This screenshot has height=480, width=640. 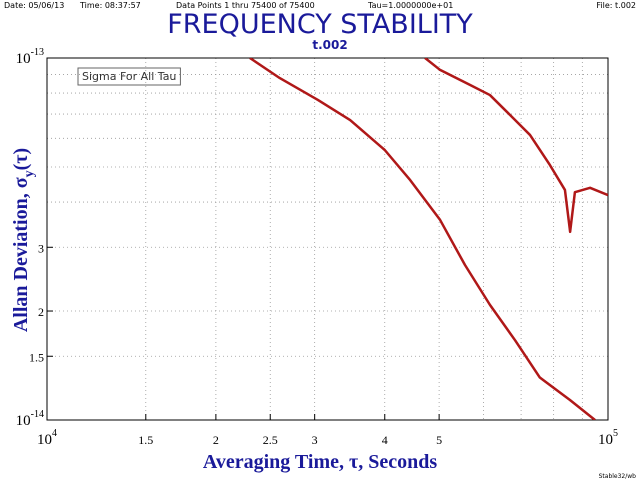 What do you see at coordinates (21, 159) in the screenshot?
I see `y-axis-label-part: (τ)` at bounding box center [21, 159].